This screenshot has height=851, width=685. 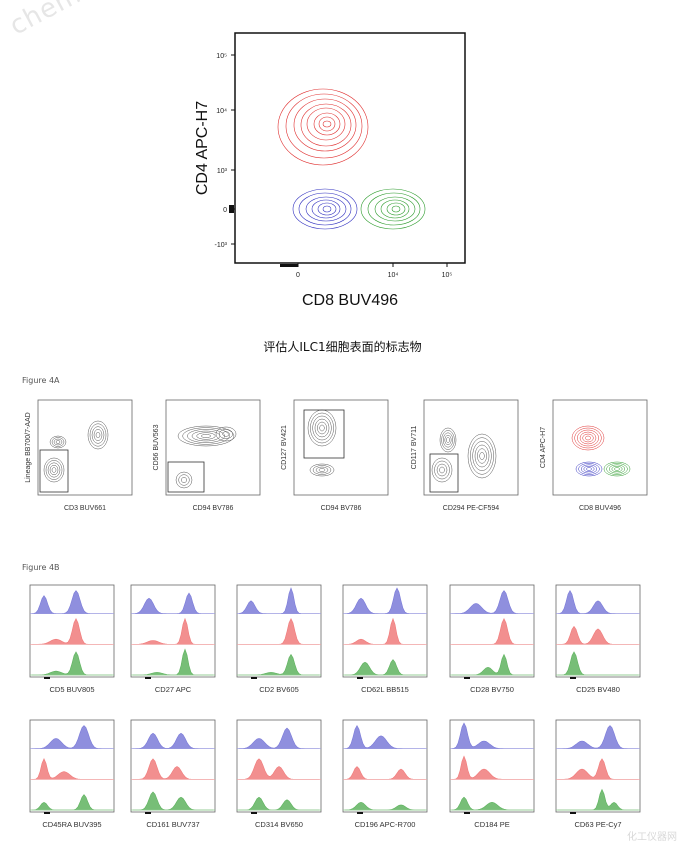 I want to click on fig4b-label-1: CD5 BUV805, so click(x=71, y=689).